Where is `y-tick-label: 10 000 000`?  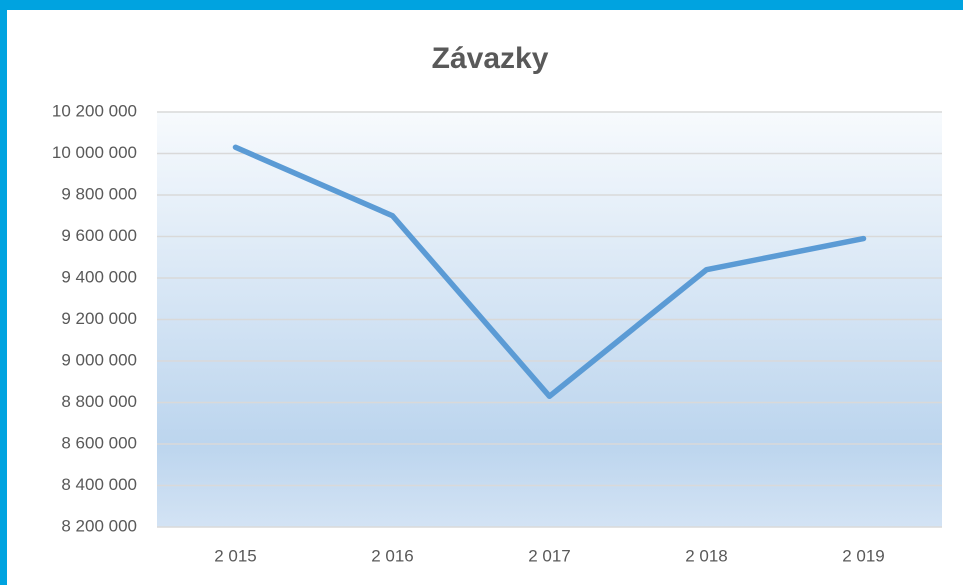 y-tick-label: 10 000 000 is located at coordinates (94, 152).